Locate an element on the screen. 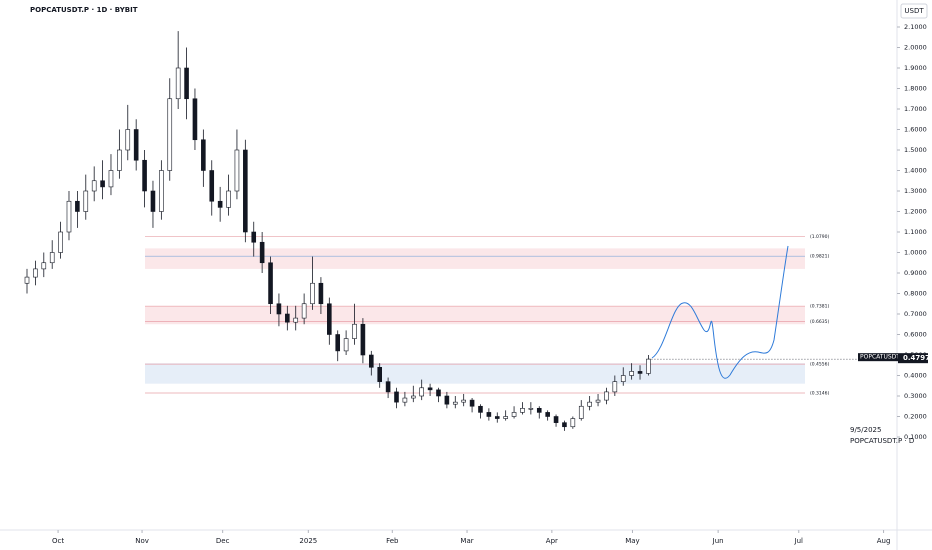 The width and height of the screenshot is (932, 550). x-tick-label: Aug is located at coordinates (884, 541).